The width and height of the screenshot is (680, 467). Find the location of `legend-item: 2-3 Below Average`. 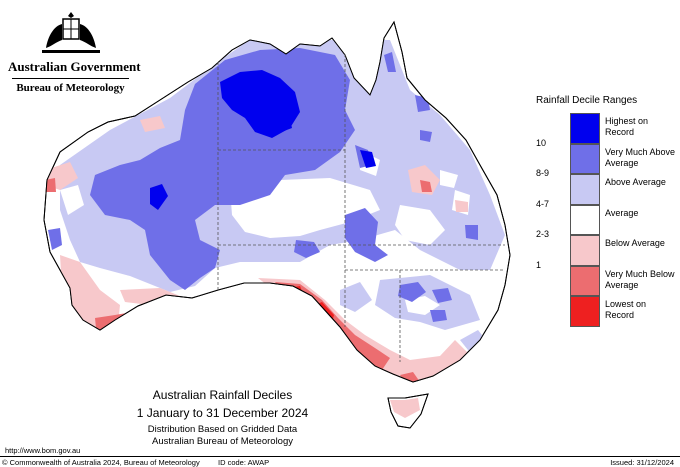

legend-item: 2-3 Below Average is located at coordinates (606, 247).